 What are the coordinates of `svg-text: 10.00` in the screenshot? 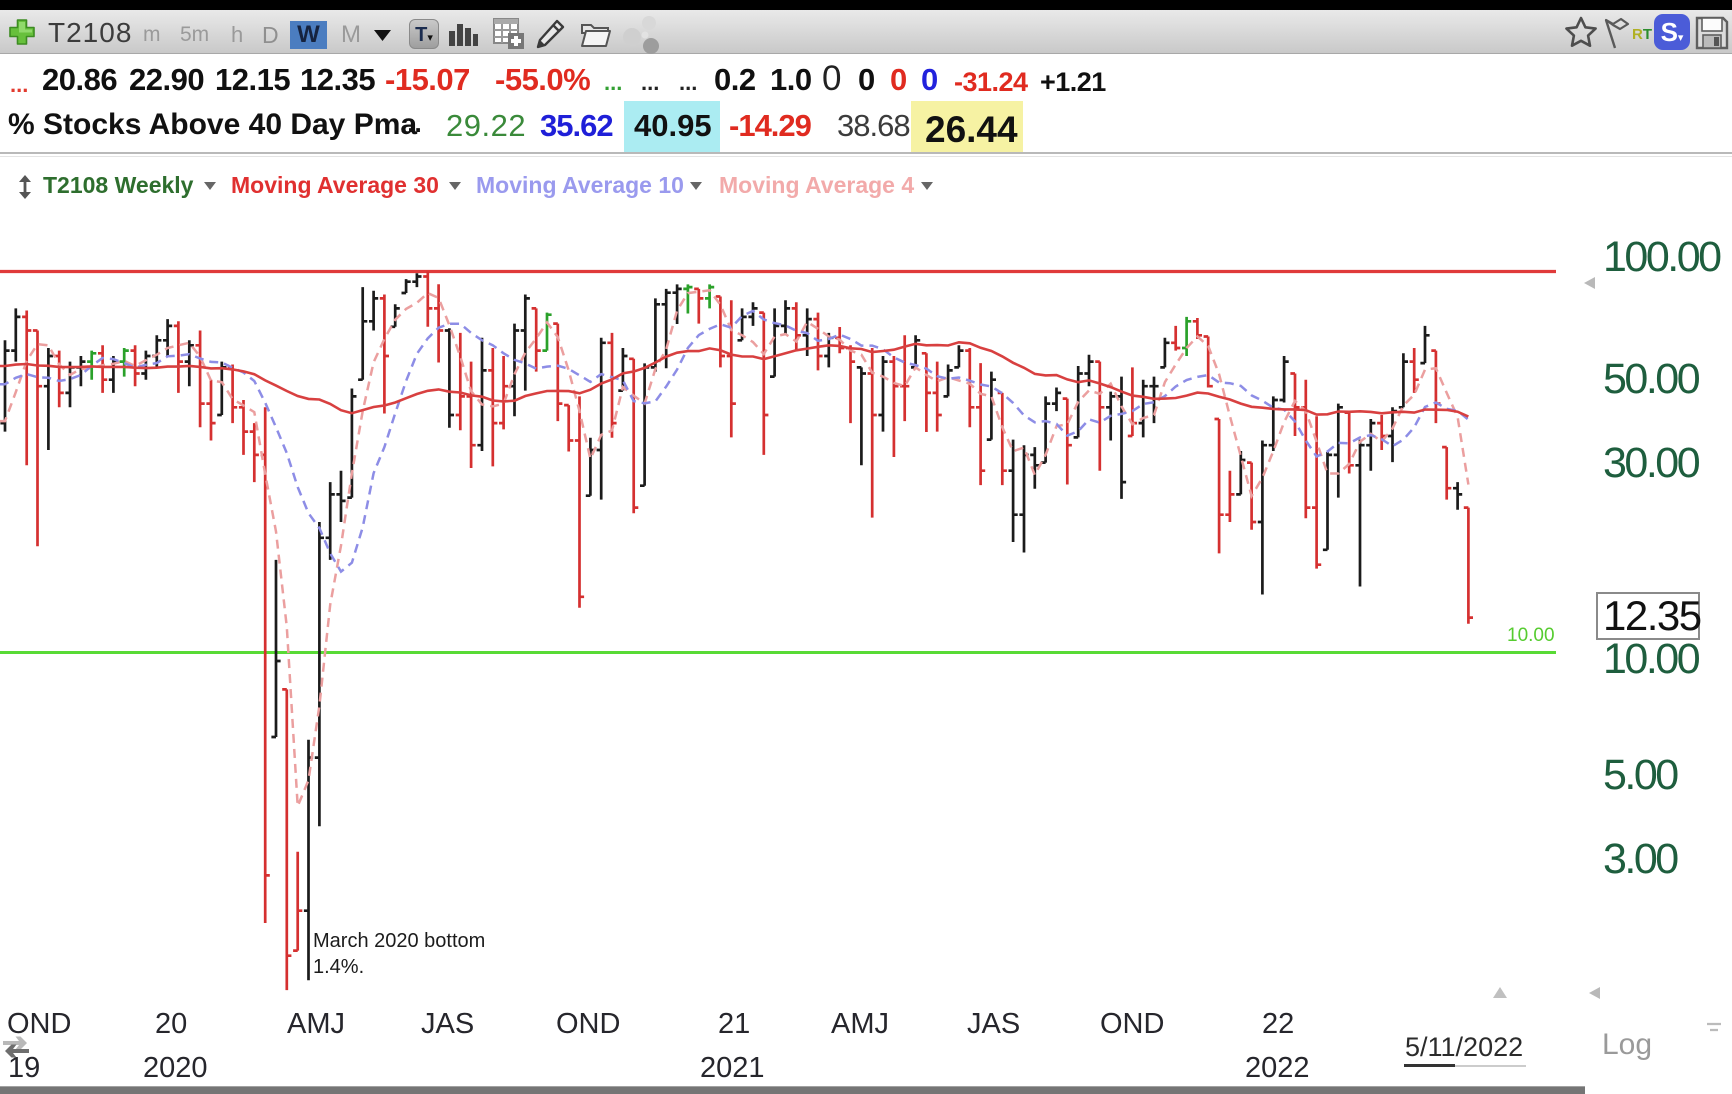 It's located at (1531, 635).